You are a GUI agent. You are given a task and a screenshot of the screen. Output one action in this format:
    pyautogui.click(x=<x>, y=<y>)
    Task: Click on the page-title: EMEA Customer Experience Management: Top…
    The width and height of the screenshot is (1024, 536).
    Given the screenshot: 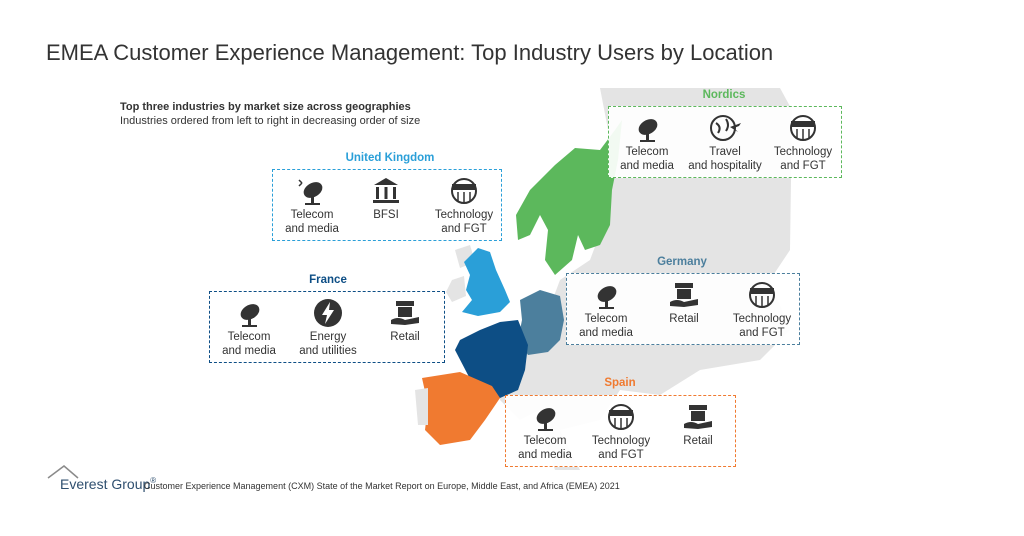 What is the action you would take?
    pyautogui.click(x=410, y=52)
    